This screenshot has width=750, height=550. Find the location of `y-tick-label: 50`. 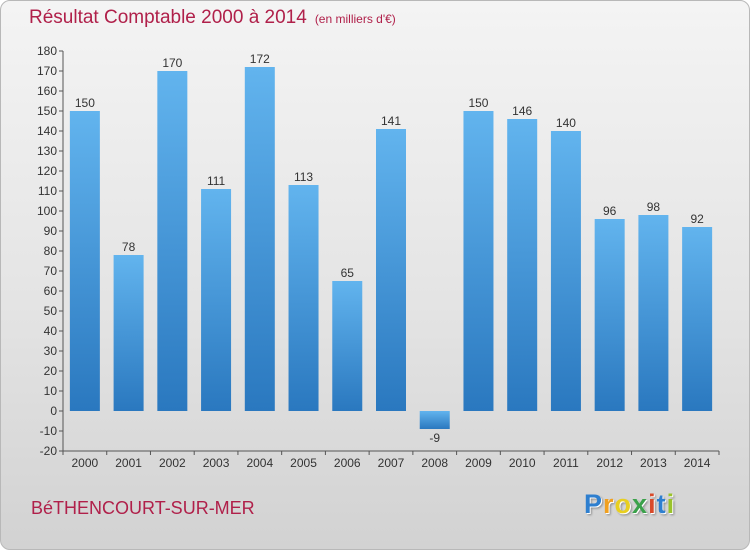

y-tick-label: 50 is located at coordinates (51, 311).